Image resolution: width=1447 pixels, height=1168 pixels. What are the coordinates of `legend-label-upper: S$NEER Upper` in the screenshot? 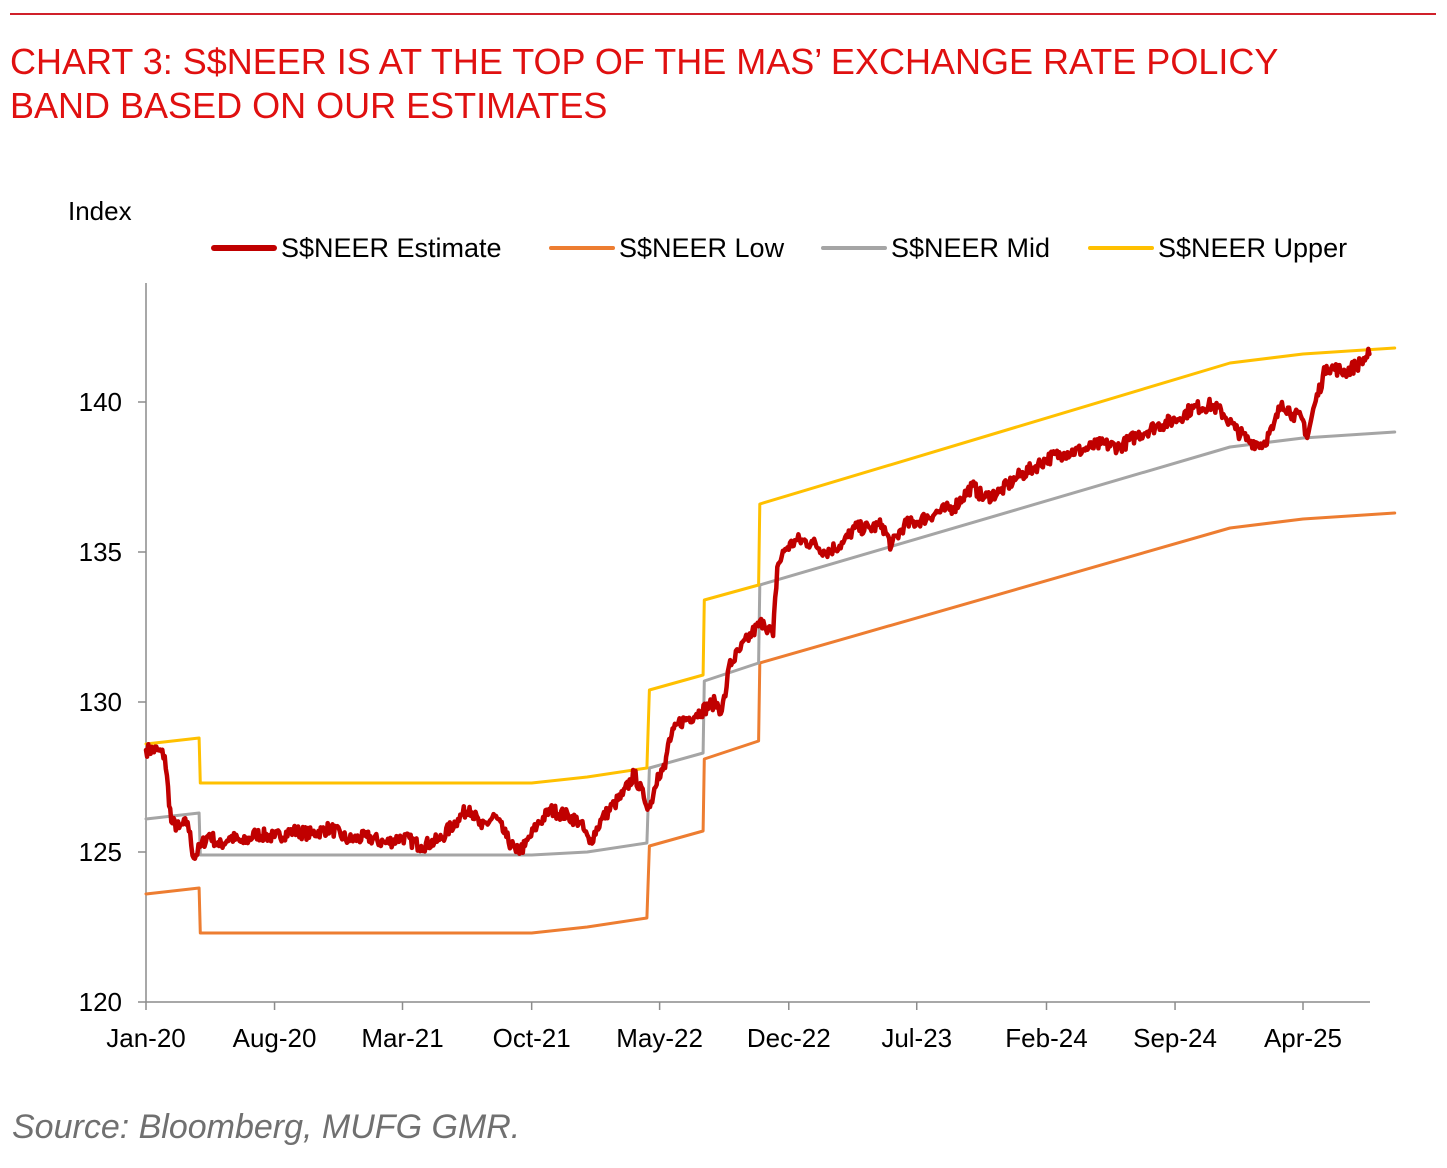 It's located at (1253, 247).